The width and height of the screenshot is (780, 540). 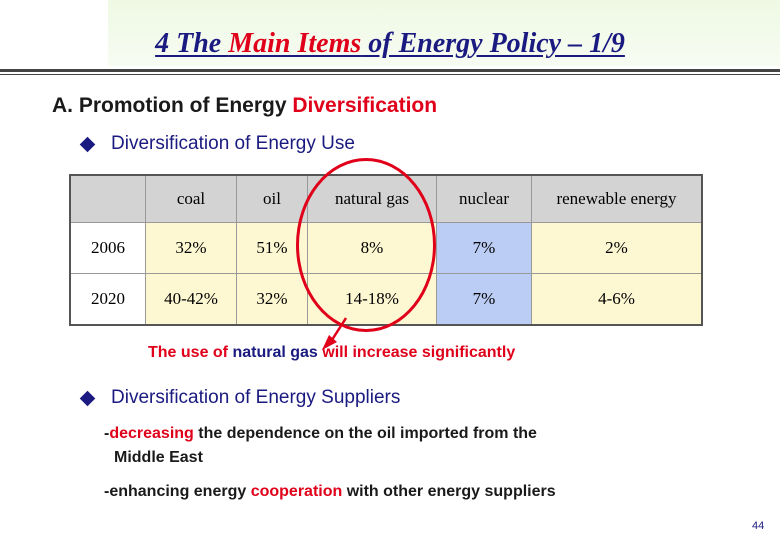 I want to click on table-row: 2020 40-42% 32% 14-18% 7% 4-6%, so click(x=386, y=299).